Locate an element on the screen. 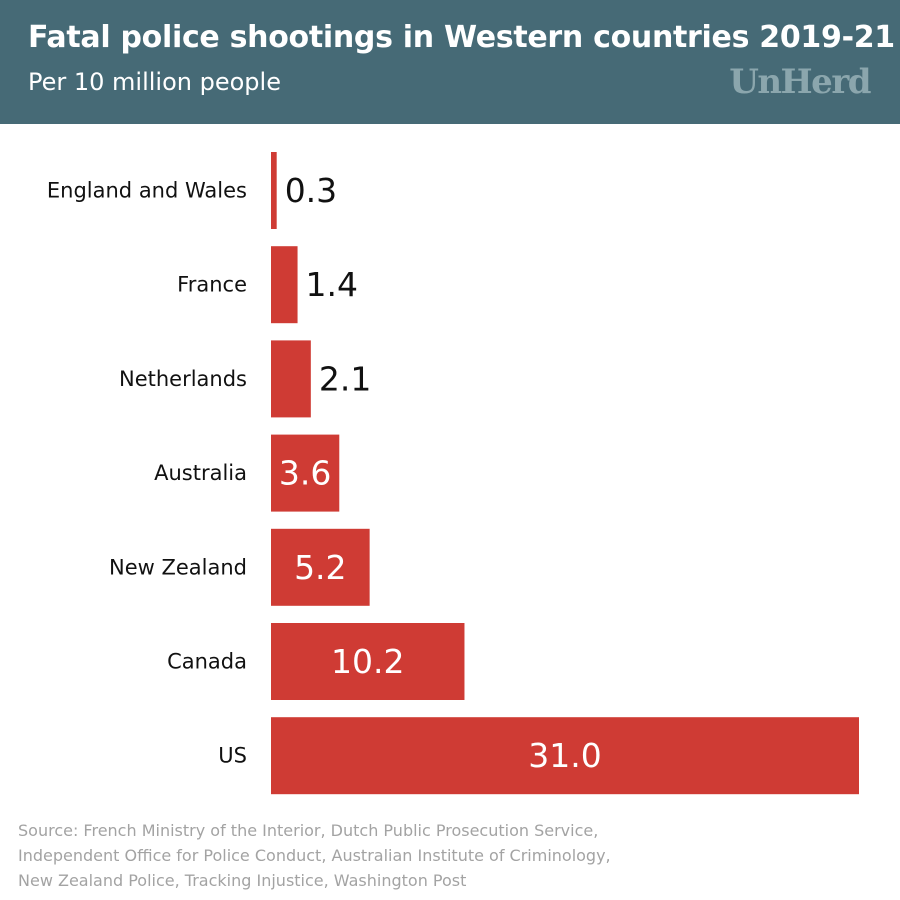 This screenshot has width=900, height=900. value-label: 3.6 is located at coordinates (305, 473).